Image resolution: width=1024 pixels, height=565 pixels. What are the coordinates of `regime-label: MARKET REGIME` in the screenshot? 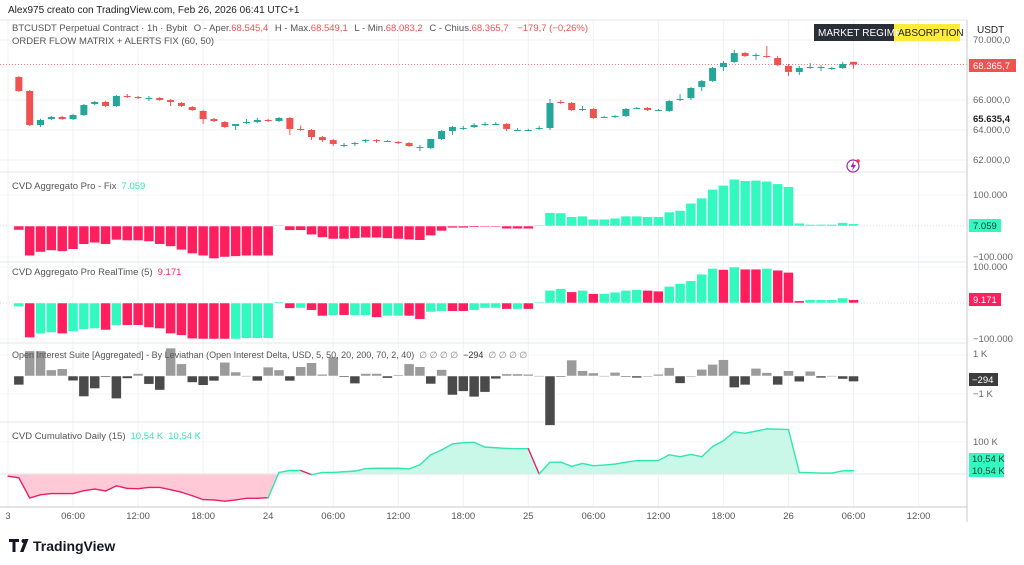 It's located at (860, 33).